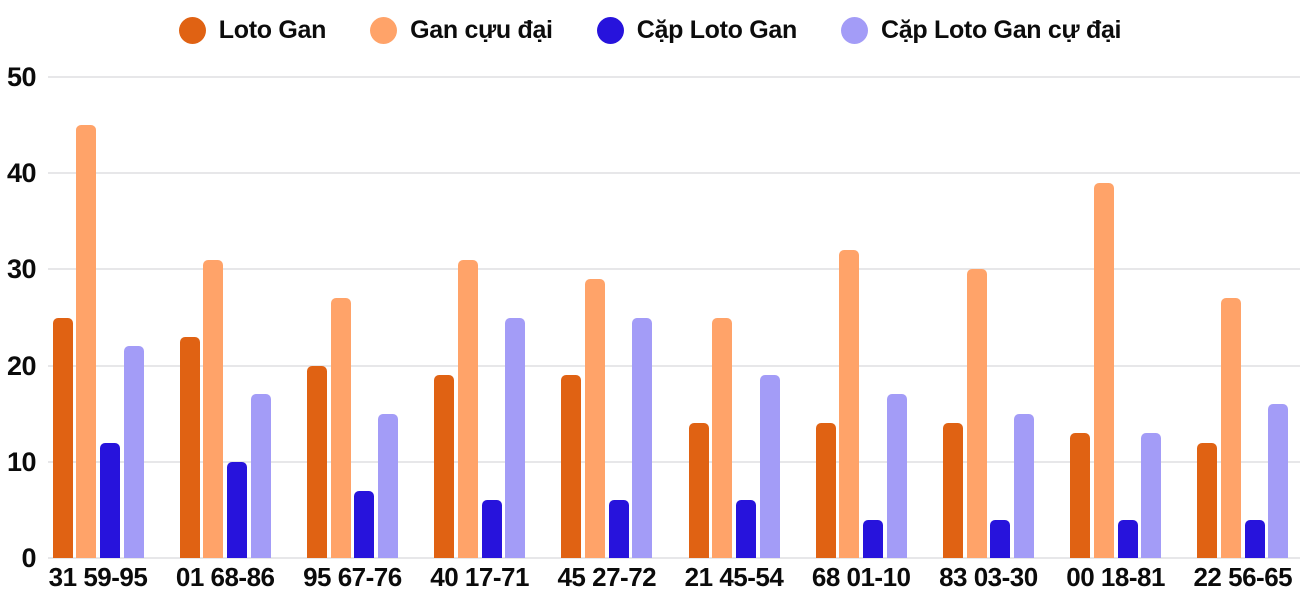 This screenshot has width=1300, height=600. Describe the element at coordinates (1127, 539) in the screenshot. I see `bar-series3-group9` at that location.